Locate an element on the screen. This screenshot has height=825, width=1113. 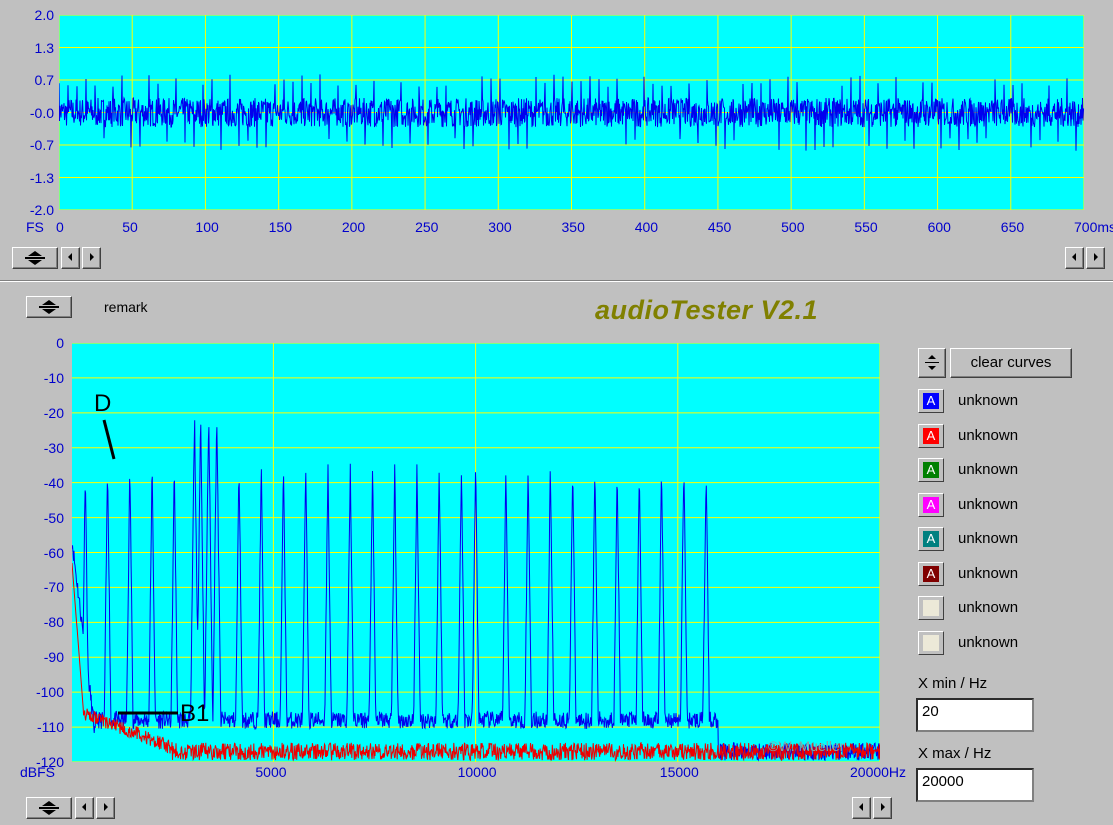
waveform-x-tick: 550 is located at coordinates (866, 227).